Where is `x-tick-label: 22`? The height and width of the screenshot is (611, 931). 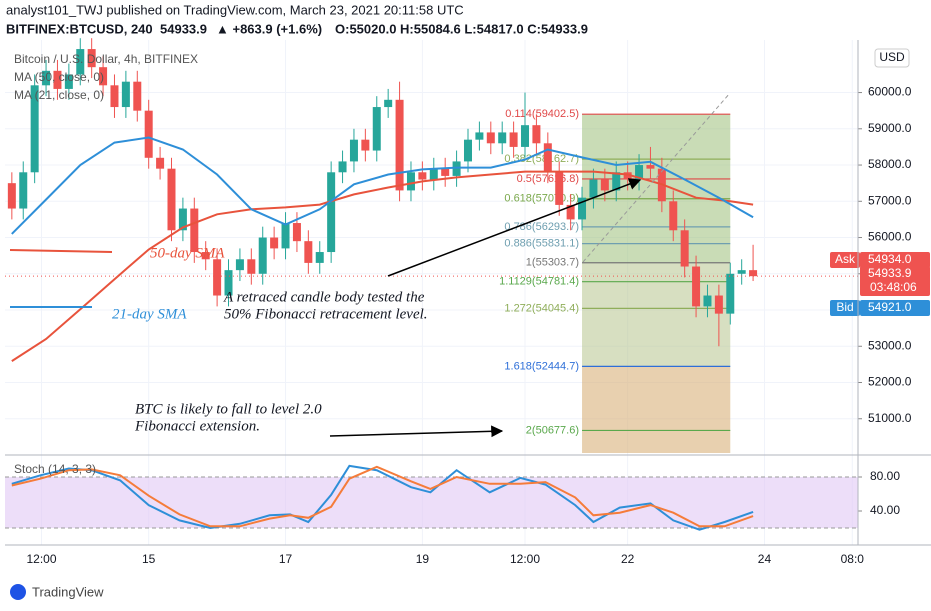 x-tick-label: 22 is located at coordinates (628, 559).